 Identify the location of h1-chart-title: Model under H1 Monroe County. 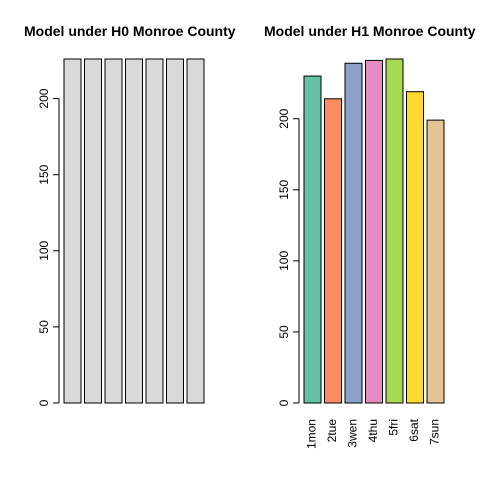
(370, 31).